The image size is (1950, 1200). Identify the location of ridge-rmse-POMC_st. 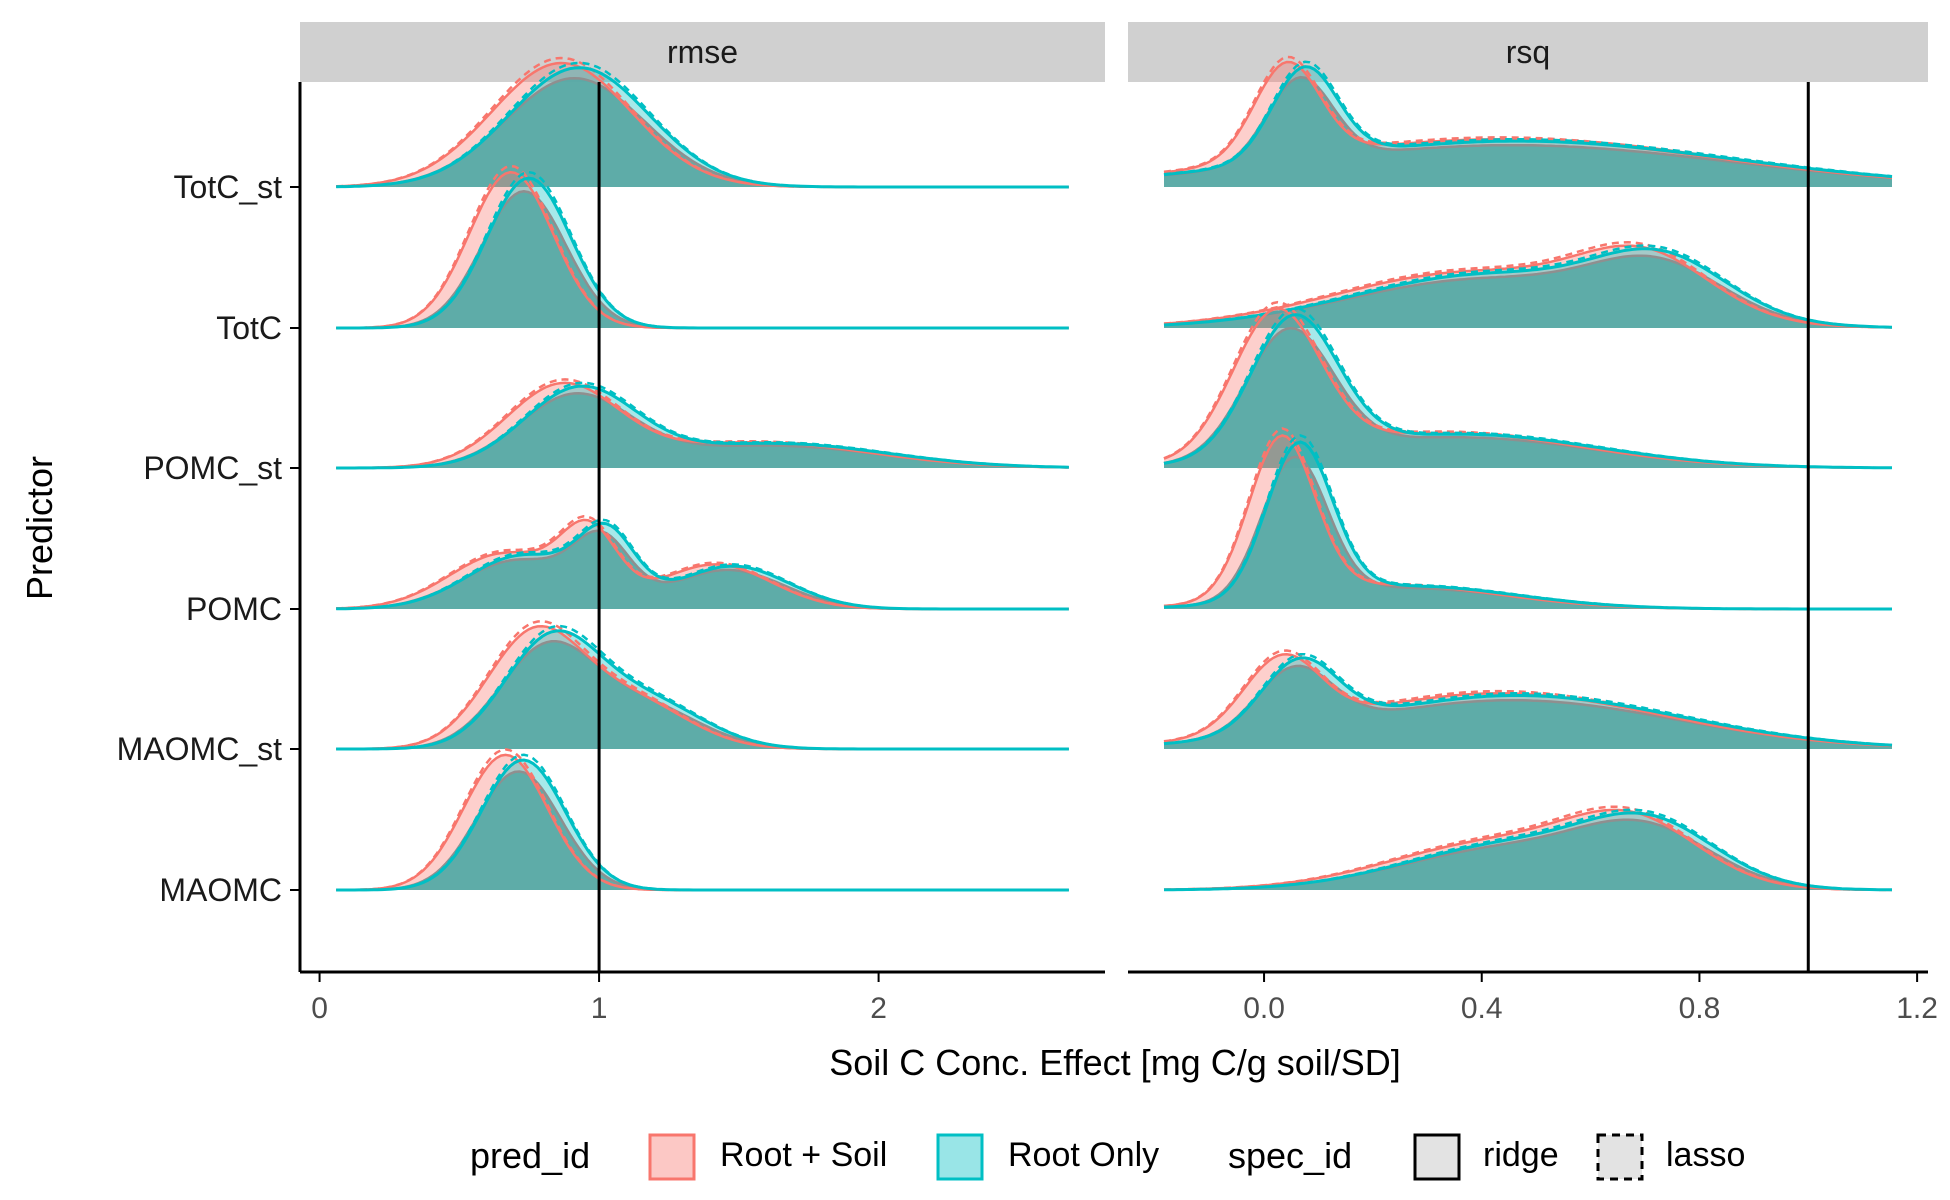
(702, 424).